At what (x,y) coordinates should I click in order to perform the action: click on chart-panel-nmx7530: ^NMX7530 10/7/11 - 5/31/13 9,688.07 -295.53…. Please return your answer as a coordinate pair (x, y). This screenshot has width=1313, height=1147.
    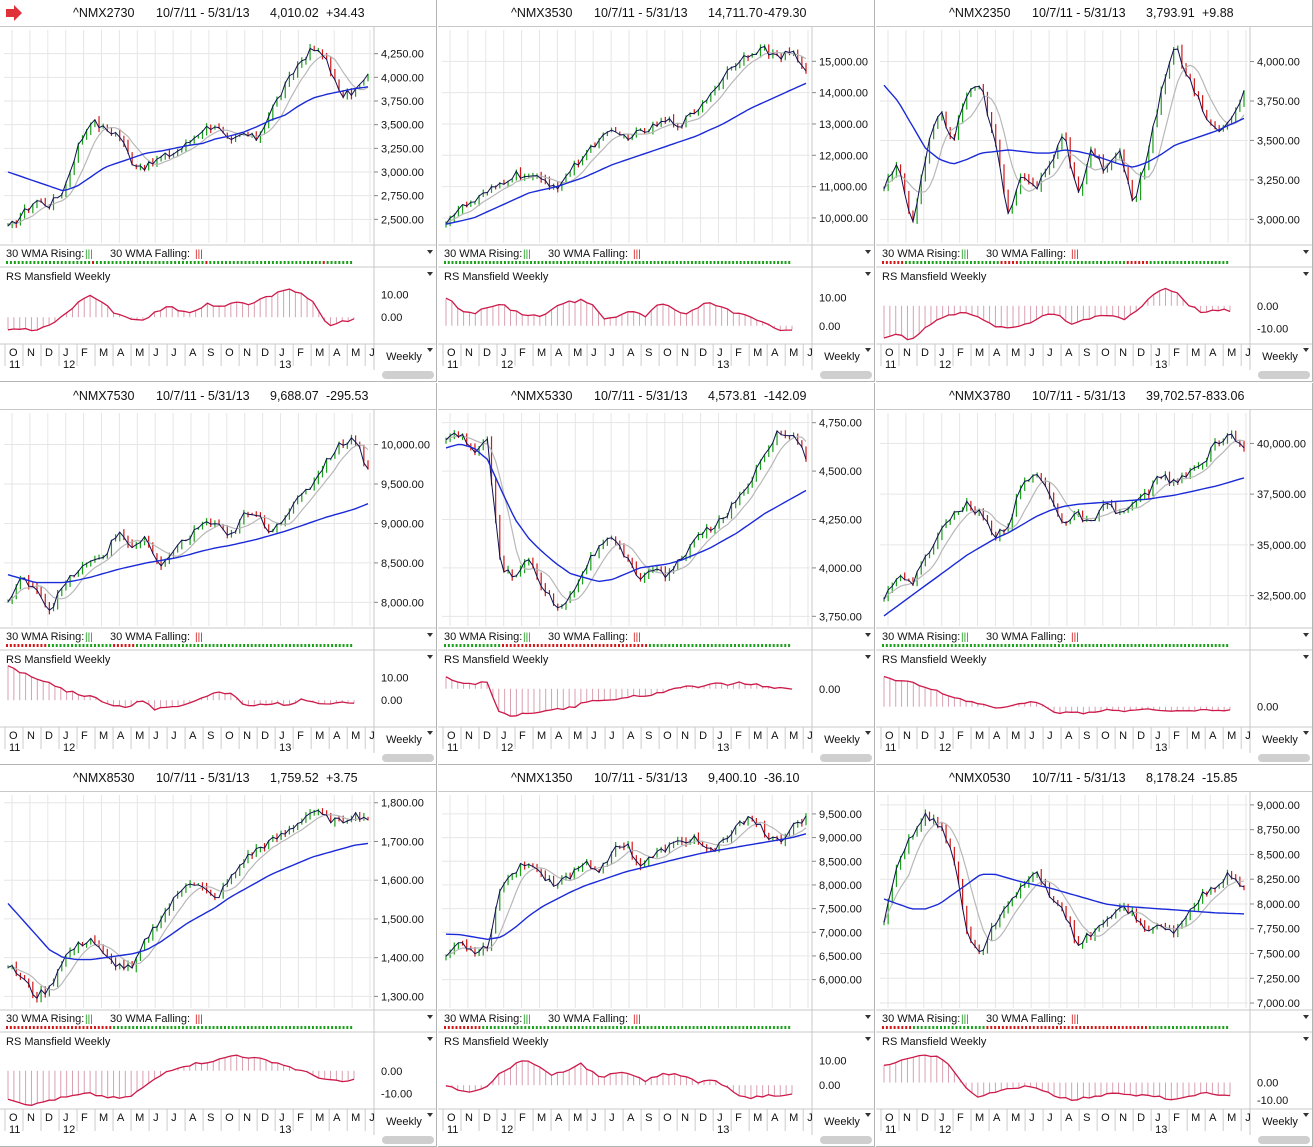
    Looking at the image, I should click on (218, 574).